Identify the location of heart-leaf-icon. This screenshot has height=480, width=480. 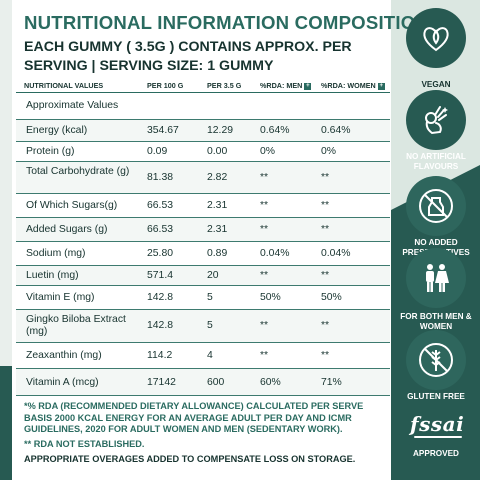
(436, 39).